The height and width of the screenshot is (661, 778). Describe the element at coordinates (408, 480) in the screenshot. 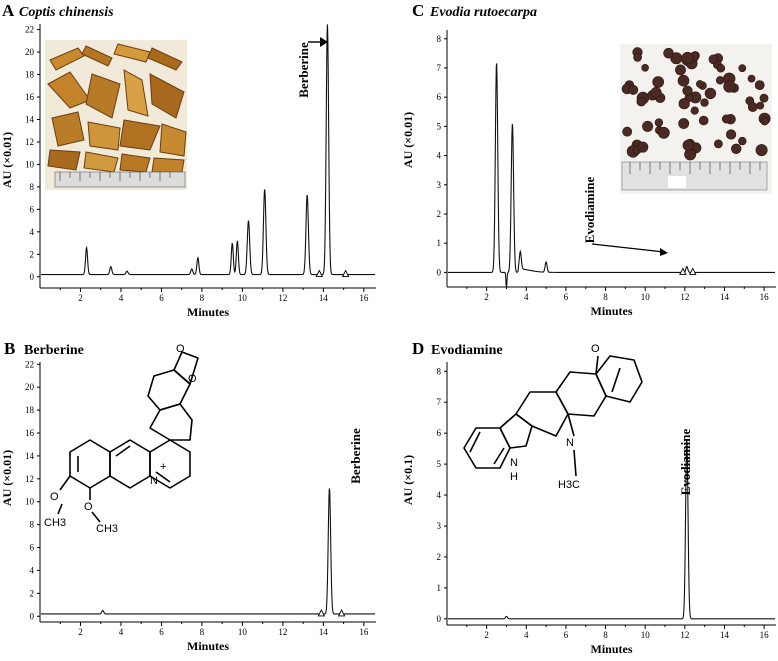

I see `y-axis-label: AU (×0.1)` at that location.